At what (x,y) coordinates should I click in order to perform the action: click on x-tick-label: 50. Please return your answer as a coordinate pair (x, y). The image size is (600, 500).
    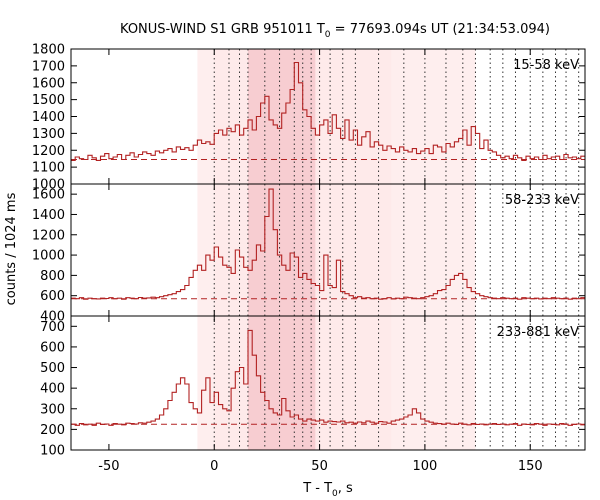
    Looking at the image, I should click on (319, 466).